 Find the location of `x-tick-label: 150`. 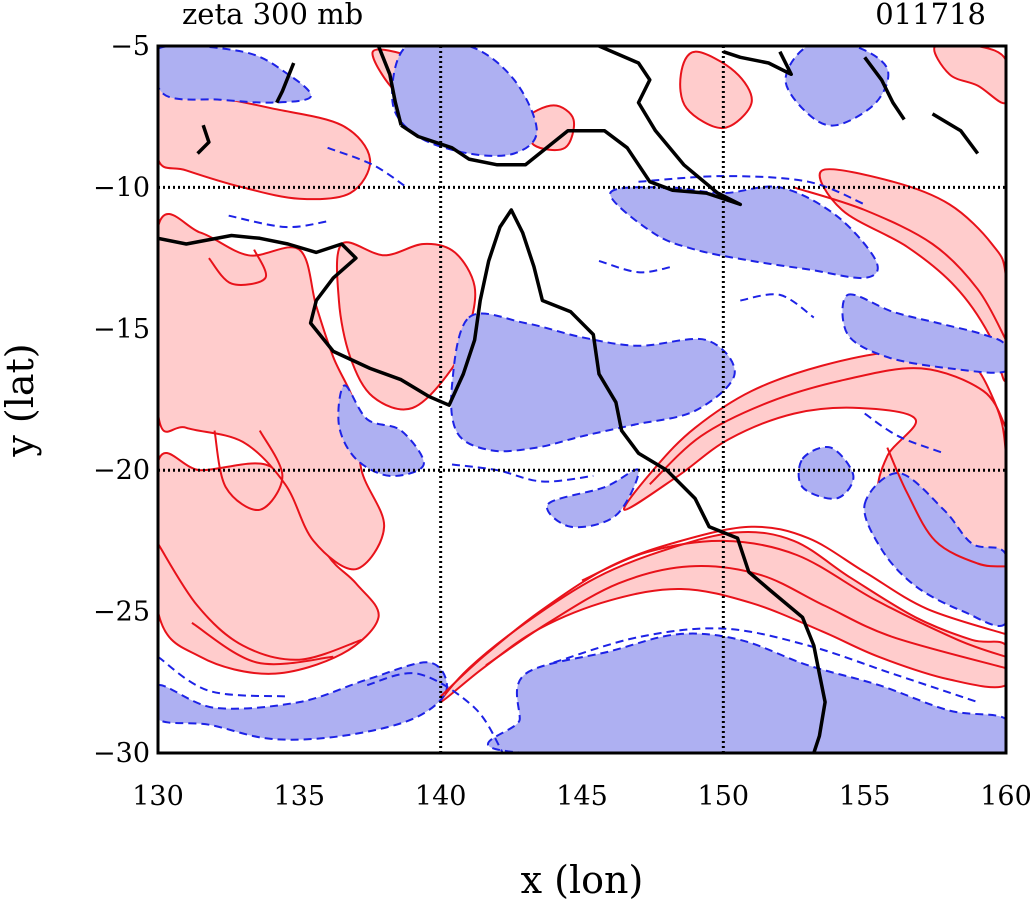

x-tick-label: 150 is located at coordinates (724, 796).